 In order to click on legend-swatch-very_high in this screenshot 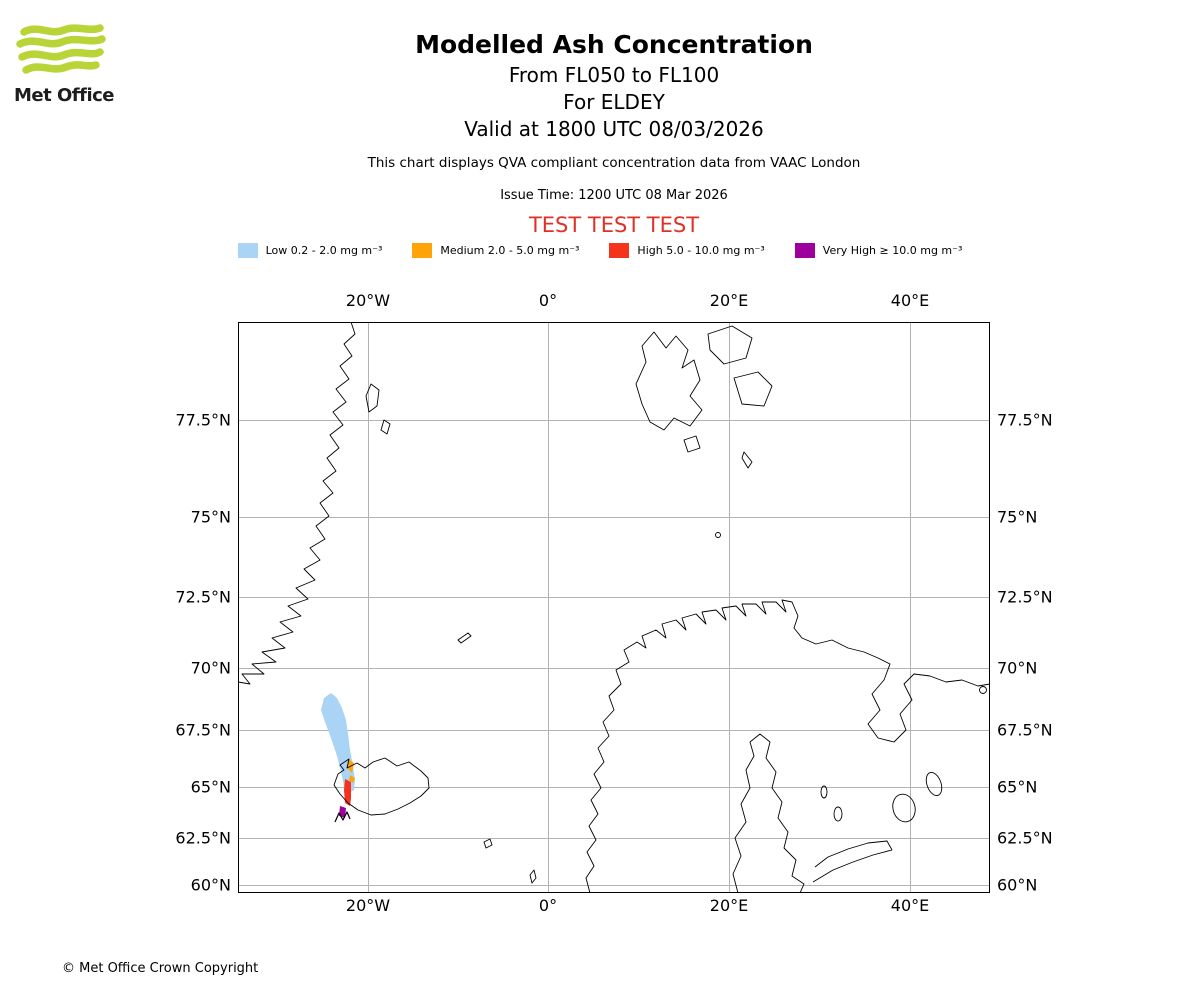, I will do `click(804, 250)`.